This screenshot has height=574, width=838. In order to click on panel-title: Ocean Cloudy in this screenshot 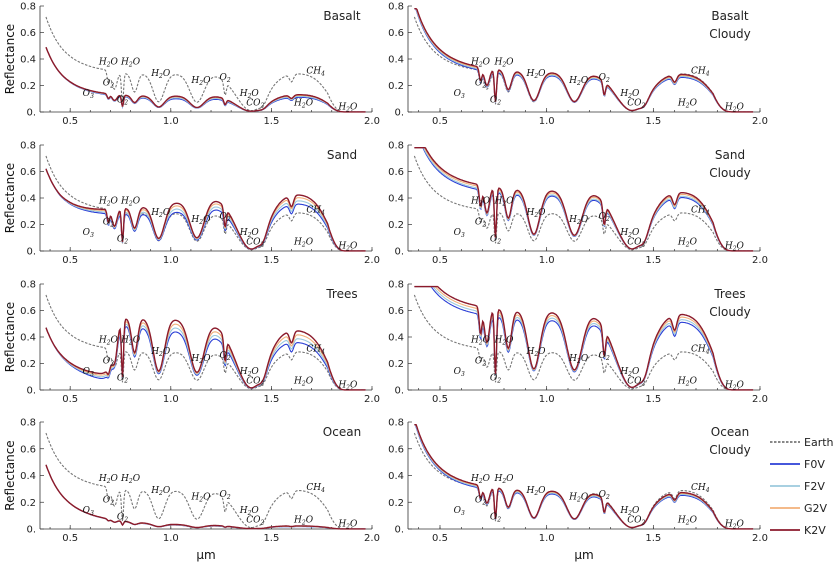, I will do `click(729, 441)`.